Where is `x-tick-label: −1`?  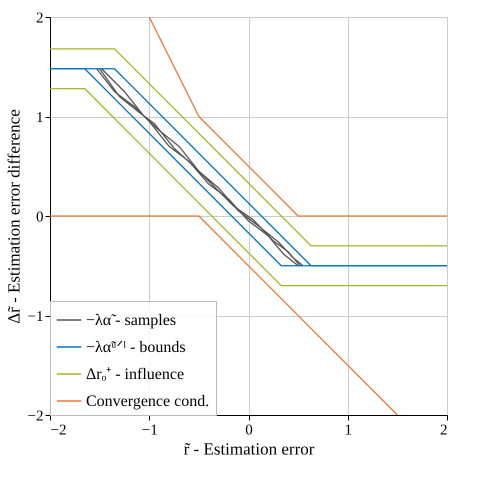
x-tick-label: −1 is located at coordinates (150, 430).